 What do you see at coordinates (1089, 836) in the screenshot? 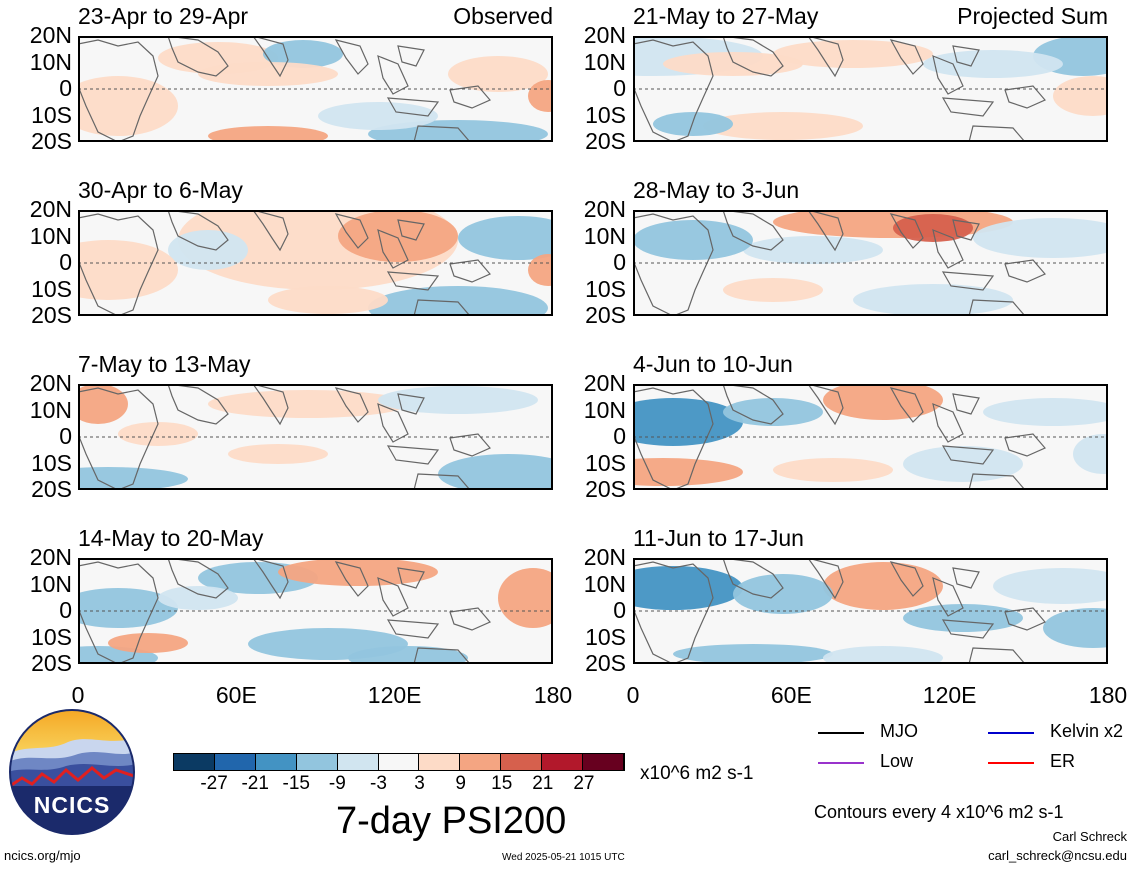
I see `author: Carl Schreck` at bounding box center [1089, 836].